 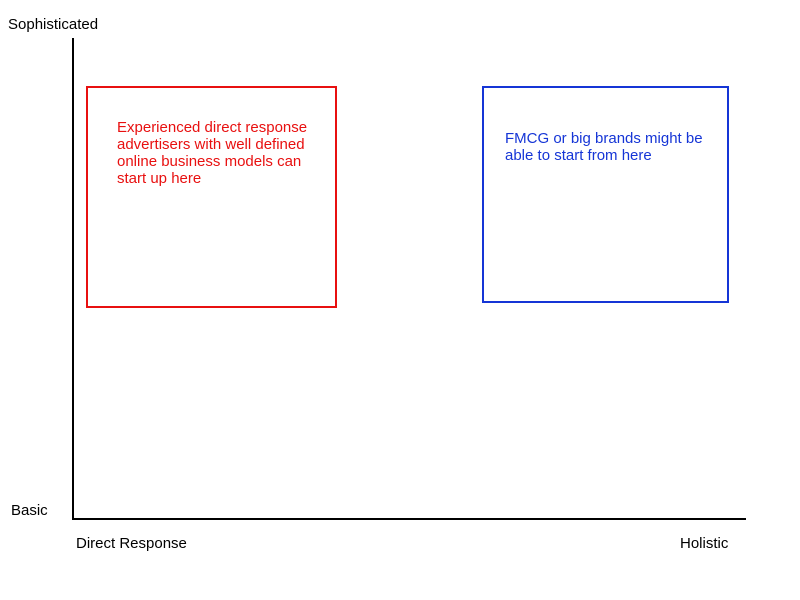 What do you see at coordinates (704, 543) in the screenshot?
I see `x-axis-right-label: Holistic` at bounding box center [704, 543].